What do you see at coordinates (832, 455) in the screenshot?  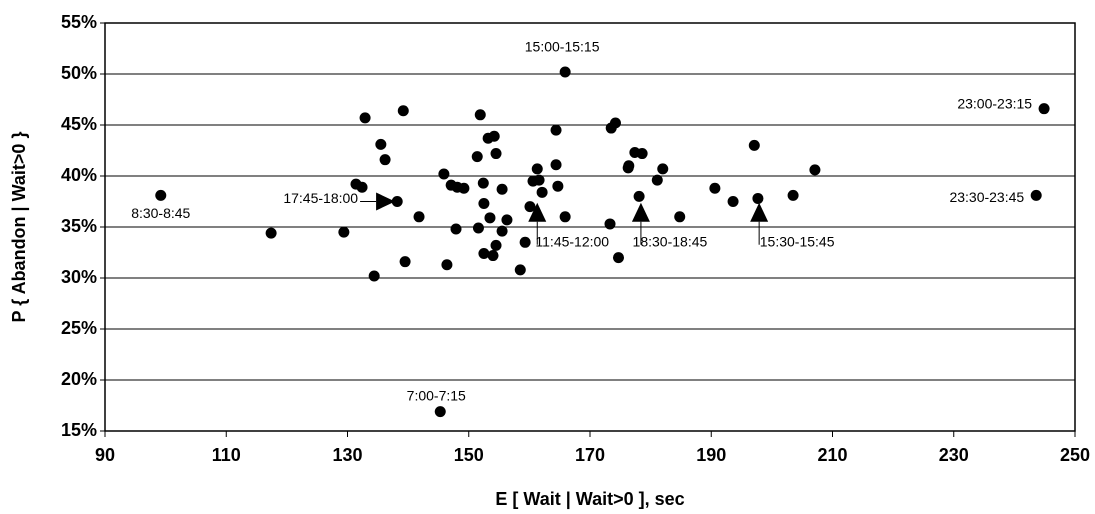 I see `x-tick-label: 210` at bounding box center [832, 455].